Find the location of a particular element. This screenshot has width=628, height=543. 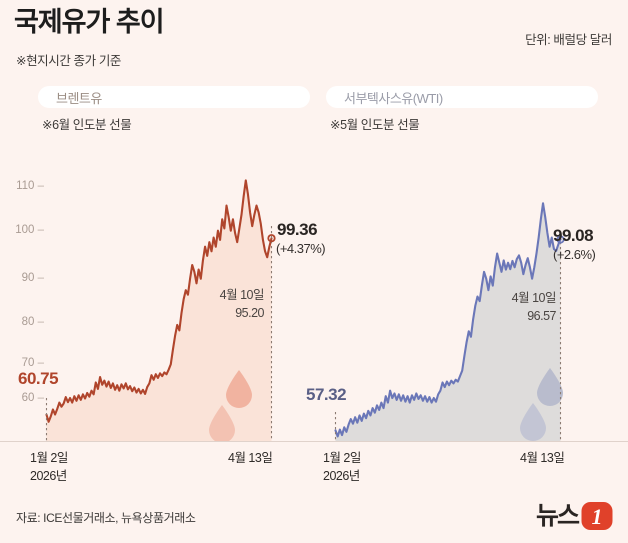

series-pill-brent: 브렌트유 is located at coordinates (174, 97).